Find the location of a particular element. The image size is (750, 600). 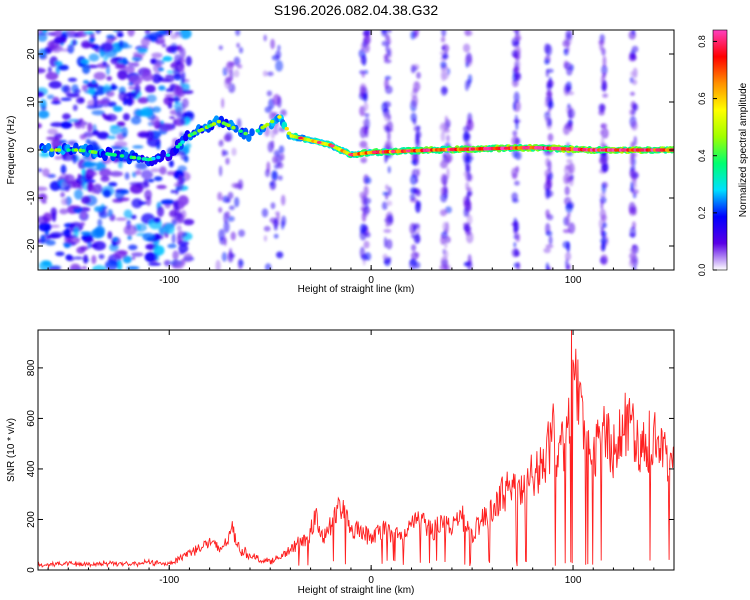

y-tick-label: 10 is located at coordinates (31, 102).